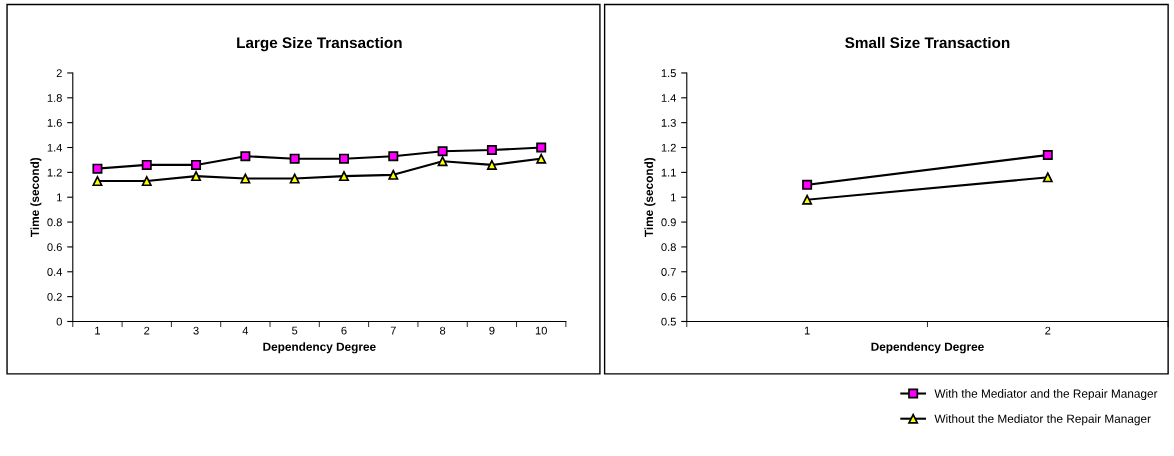 The height and width of the screenshot is (456, 1174). Describe the element at coordinates (1046, 395) in the screenshot. I see `legend-label: With the Mediator and the Repair Manager` at that location.